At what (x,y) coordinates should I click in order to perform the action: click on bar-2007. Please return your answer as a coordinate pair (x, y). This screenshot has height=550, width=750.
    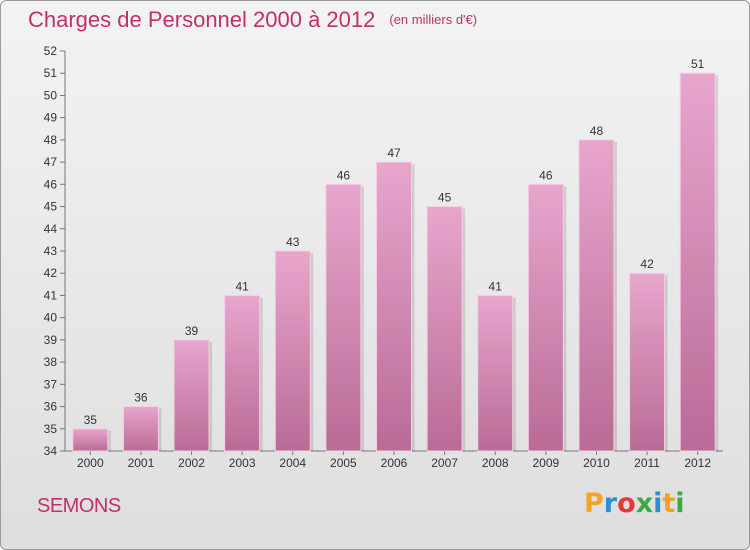
    Looking at the image, I should click on (444, 329).